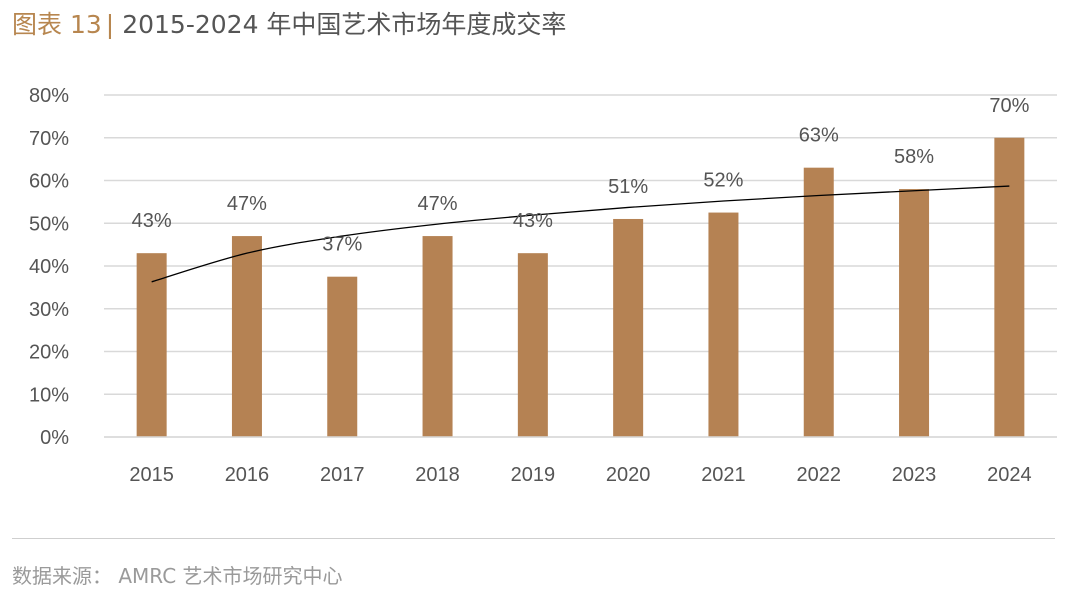 Image resolution: width=1072 pixels, height=598 pixels. What do you see at coordinates (152, 221) in the screenshot?
I see `data-label-2015: 43%` at bounding box center [152, 221].